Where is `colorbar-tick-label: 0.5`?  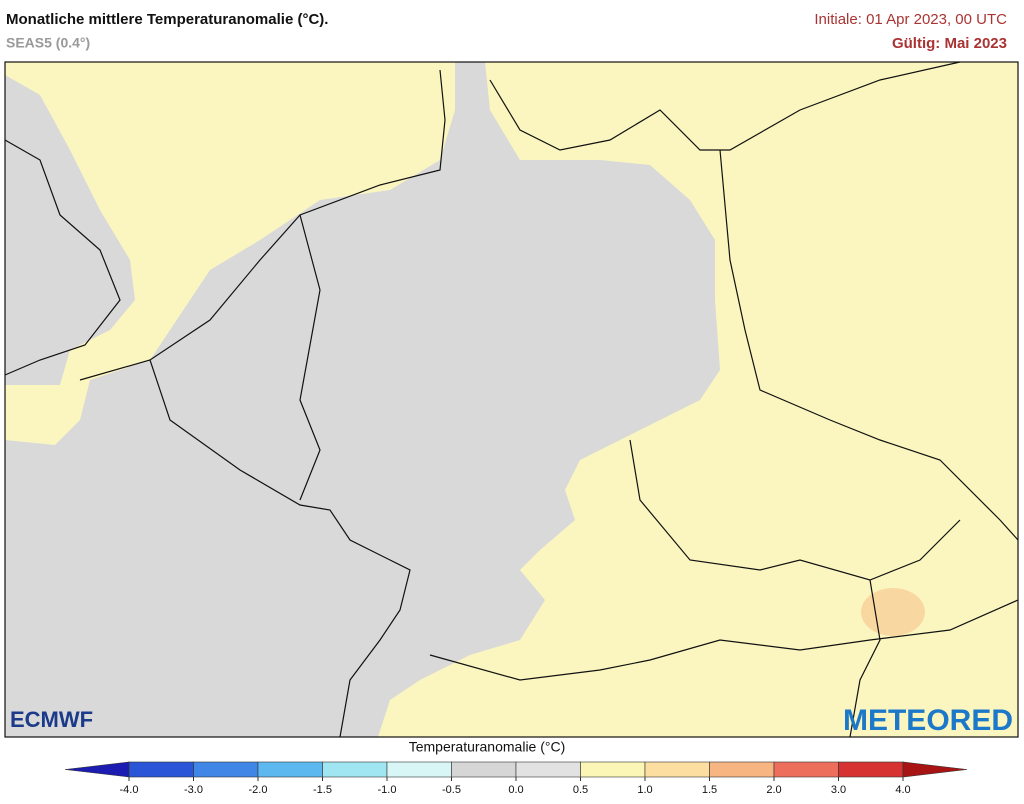
colorbar-tick-label: 0.5 is located at coordinates (580, 790).